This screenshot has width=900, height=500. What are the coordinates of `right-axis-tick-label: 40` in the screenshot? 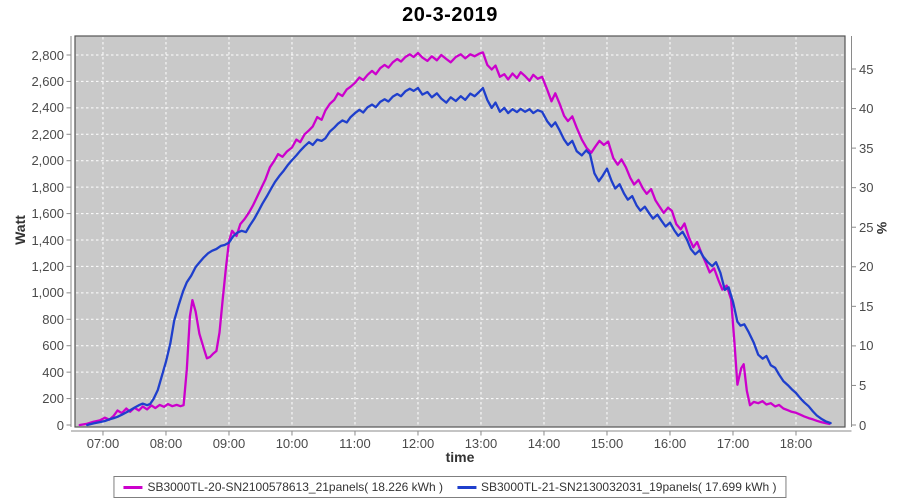 It's located at (866, 109).